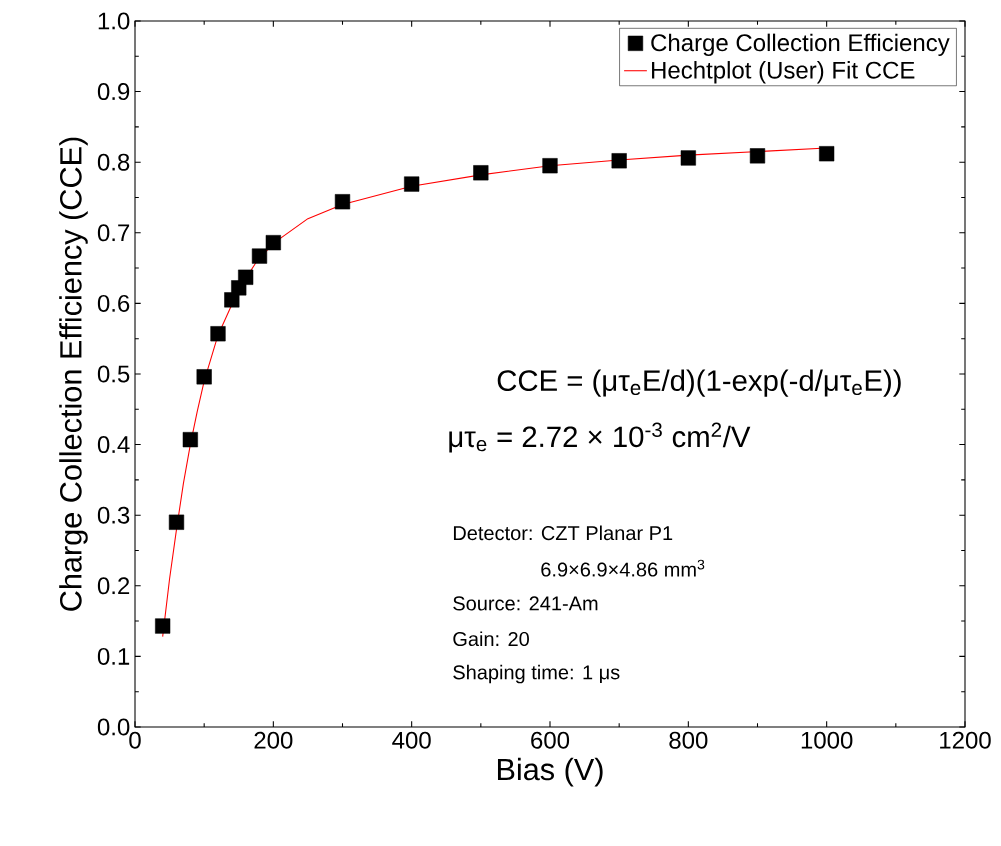 The width and height of the screenshot is (1001, 846). What do you see at coordinates (536, 674) in the screenshot?
I see `annotation: Shaping time: 1 μs` at bounding box center [536, 674].